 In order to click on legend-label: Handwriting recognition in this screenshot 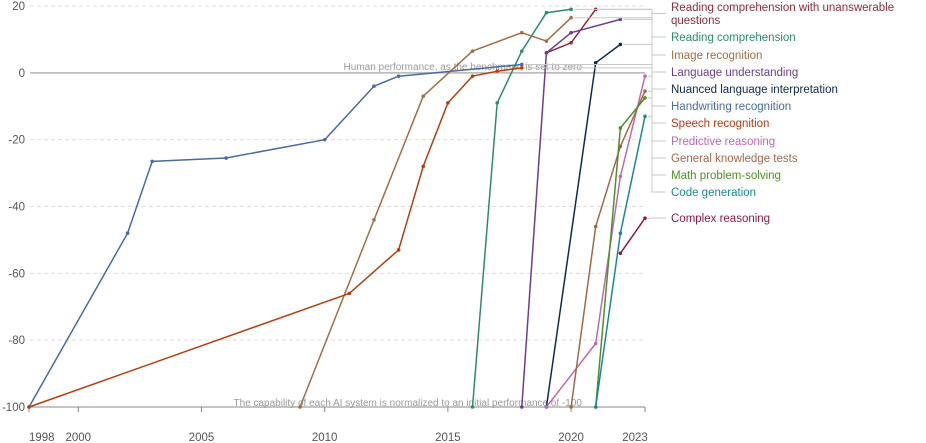, I will do `click(731, 107)`.